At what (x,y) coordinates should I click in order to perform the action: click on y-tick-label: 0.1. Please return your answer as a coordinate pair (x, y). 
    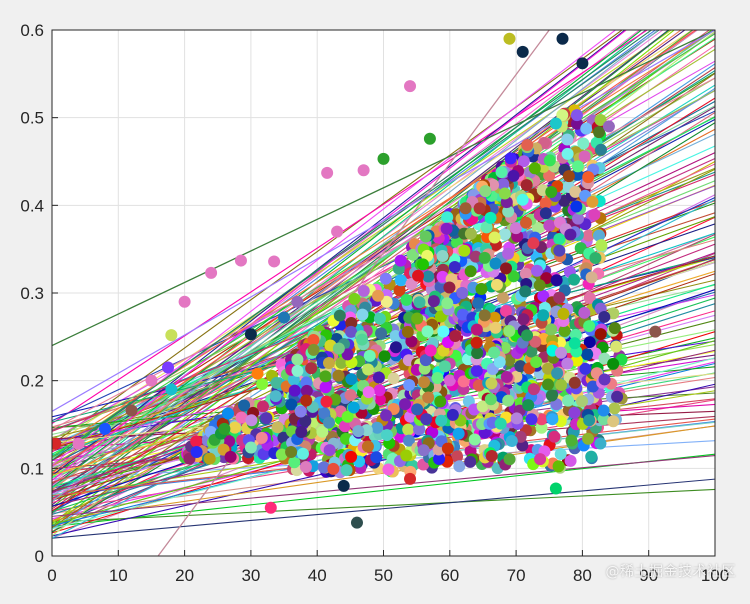
    Looking at the image, I should click on (32, 468).